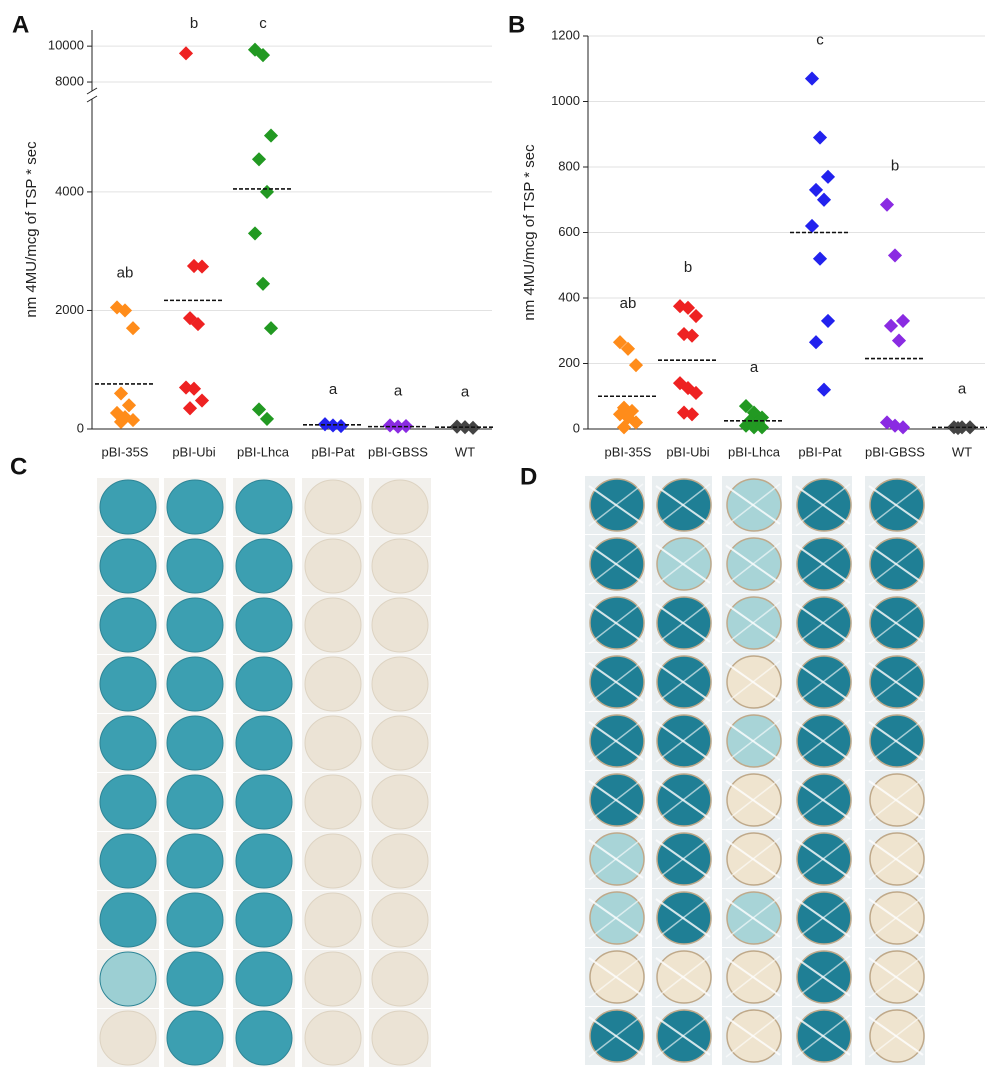 The width and height of the screenshot is (987, 1070). Describe the element at coordinates (69, 309) in the screenshot. I see `y-tick-label: 2000` at that location.